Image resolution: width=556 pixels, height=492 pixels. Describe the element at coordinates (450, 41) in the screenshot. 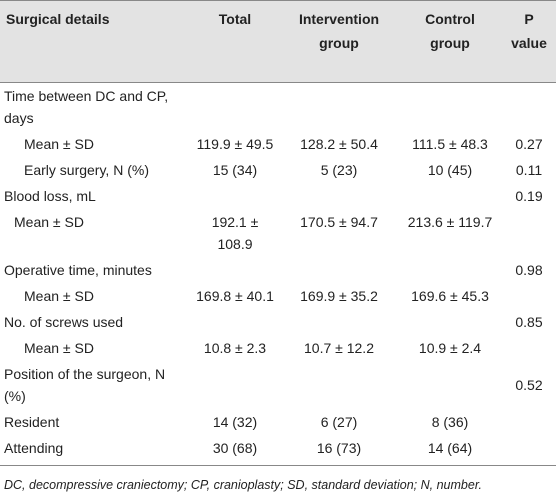

I see `header-cell: Control group` at that location.